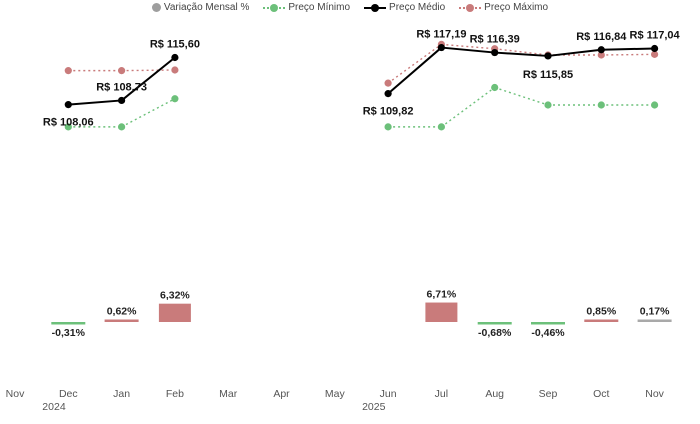  I want to click on legend-item-medio: Preço Médio, so click(404, 7).